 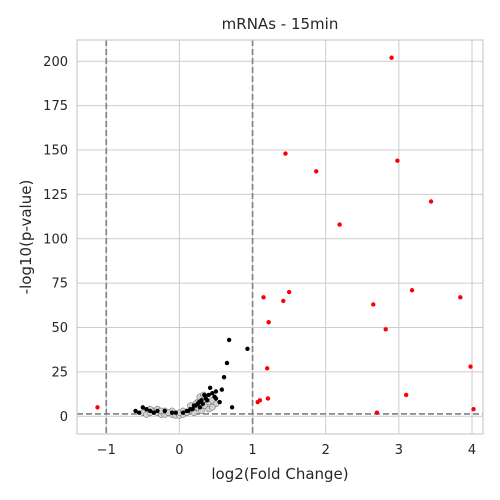 What do you see at coordinates (26, 237) in the screenshot?
I see `y-axis-label: -log10(p-value)` at bounding box center [26, 237].